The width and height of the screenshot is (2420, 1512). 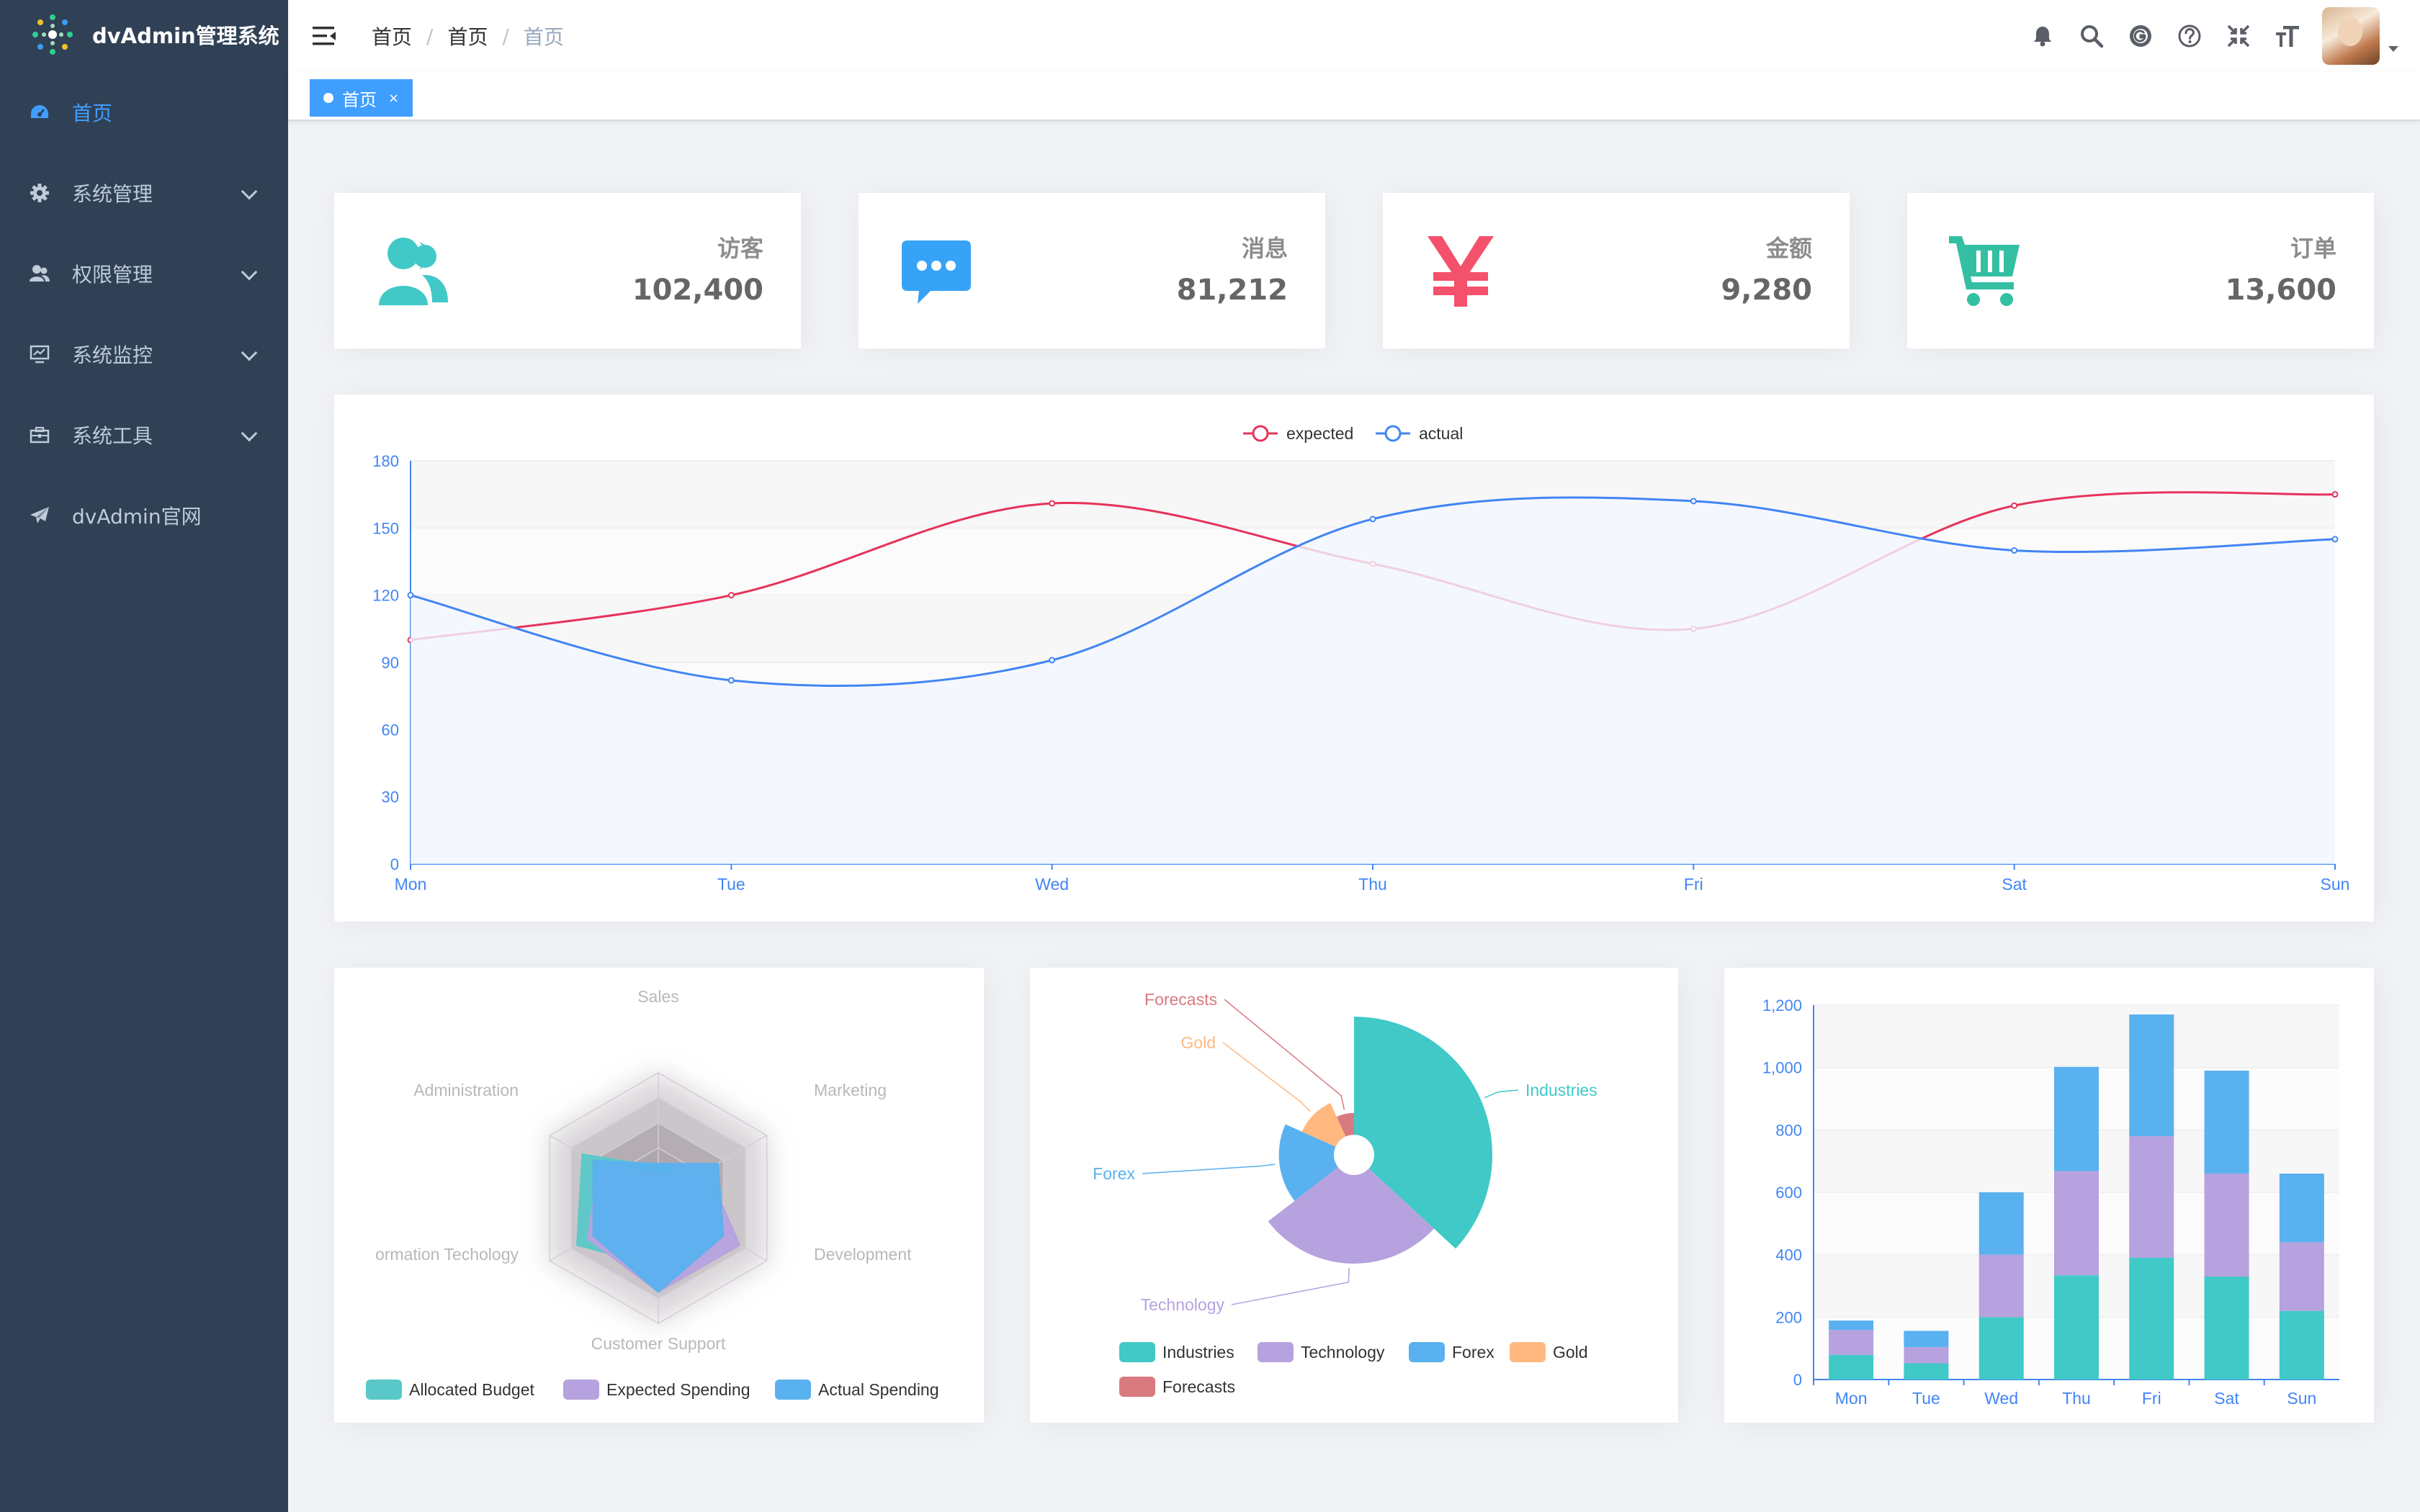 I want to click on sidebar-item-home: 首页, so click(x=144, y=112).